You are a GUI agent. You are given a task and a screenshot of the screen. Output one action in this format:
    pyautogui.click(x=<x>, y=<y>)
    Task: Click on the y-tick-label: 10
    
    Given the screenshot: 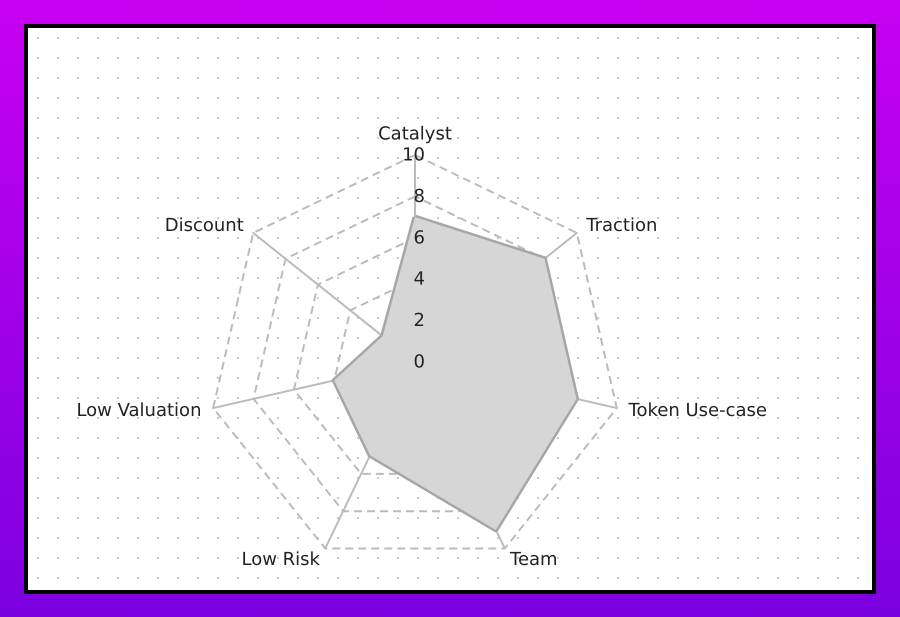 What is the action you would take?
    pyautogui.click(x=413, y=155)
    